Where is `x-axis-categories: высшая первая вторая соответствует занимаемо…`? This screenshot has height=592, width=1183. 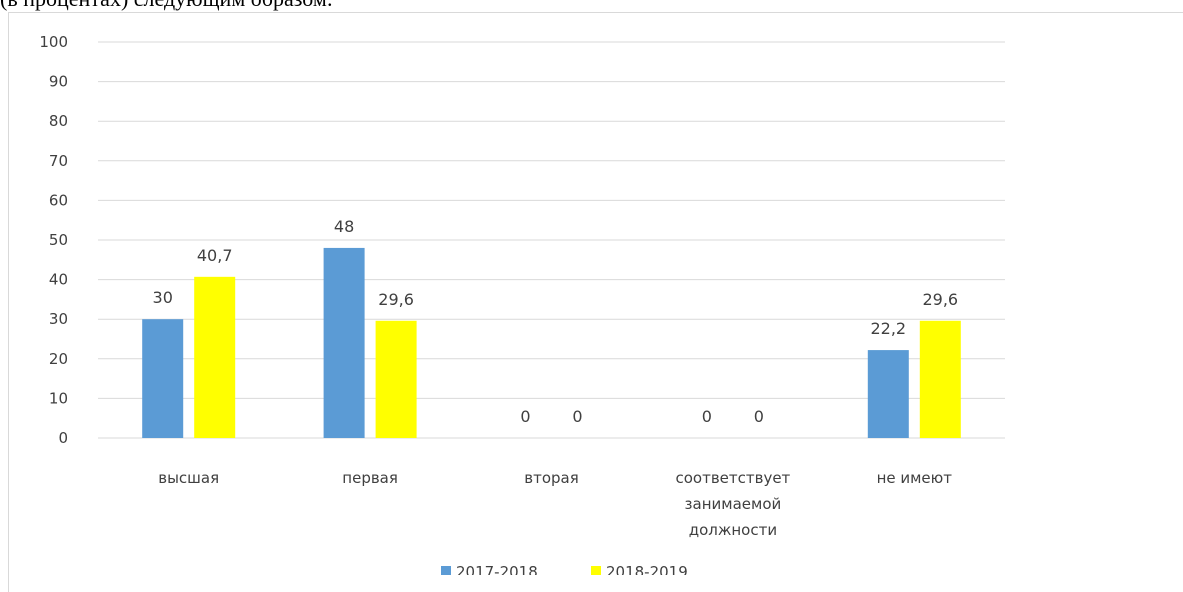
x-axis-categories: высшая первая вторая соответствует занимаемо… is located at coordinates (555, 504).